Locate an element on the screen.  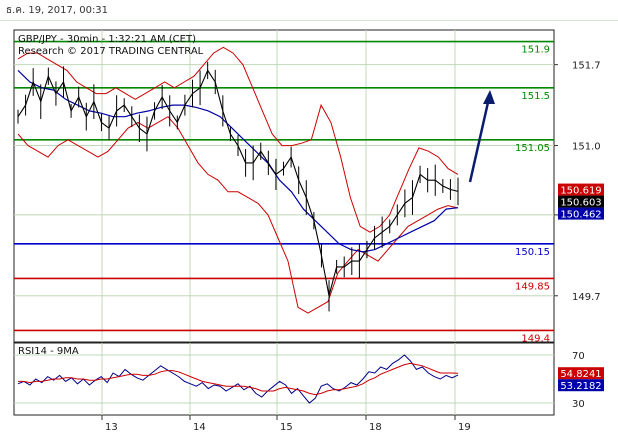
forecast-arrow-line is located at coordinates (479, 140).